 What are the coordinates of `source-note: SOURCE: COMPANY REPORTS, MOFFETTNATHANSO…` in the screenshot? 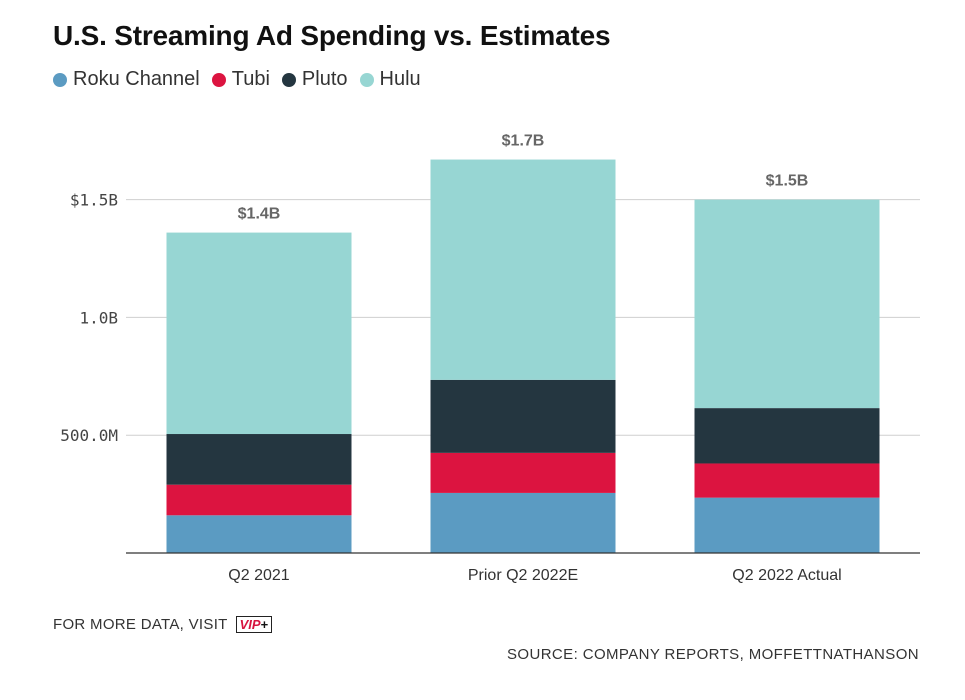 It's located at (713, 654).